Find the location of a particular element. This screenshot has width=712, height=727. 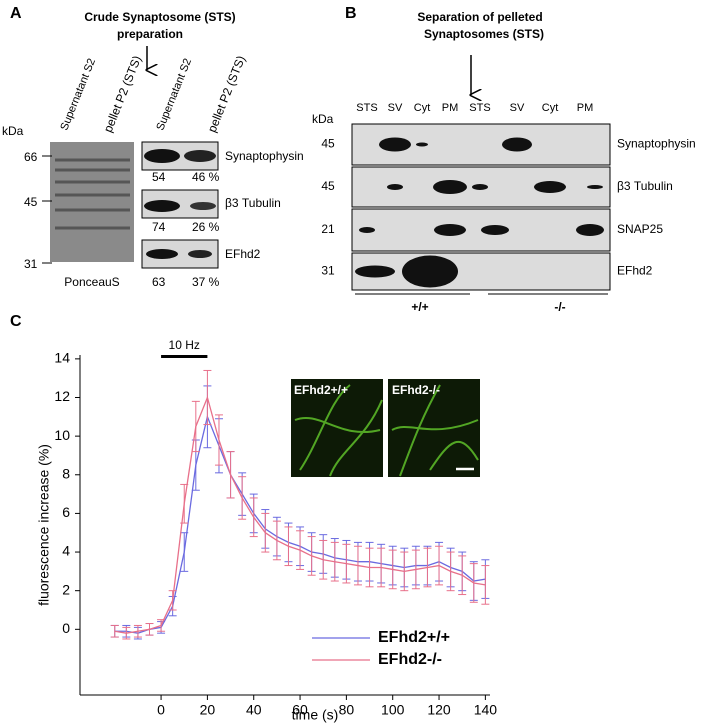

x-tick-label: 40 is located at coordinates (254, 710).